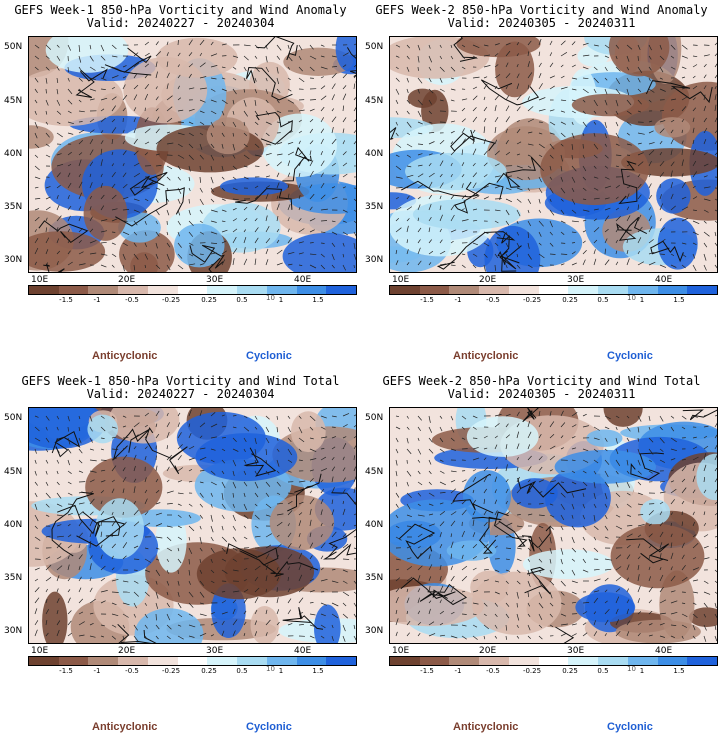 This screenshot has height=742, width=722. Describe the element at coordinates (303, 280) in the screenshot. I see `lon-label: 40E` at that location.